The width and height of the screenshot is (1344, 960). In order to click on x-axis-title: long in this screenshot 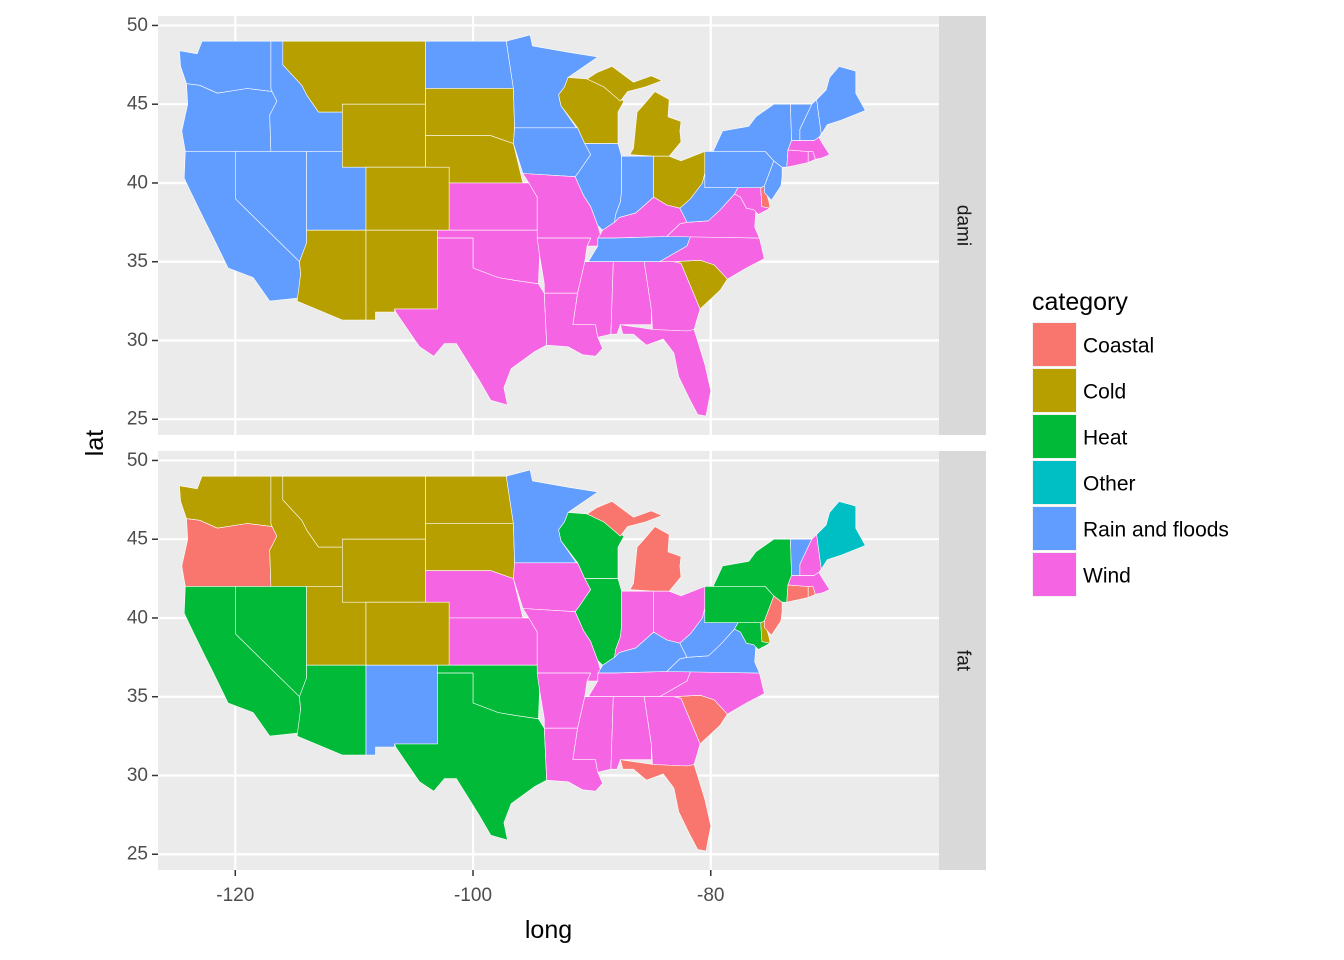, I will do `click(548, 930)`.